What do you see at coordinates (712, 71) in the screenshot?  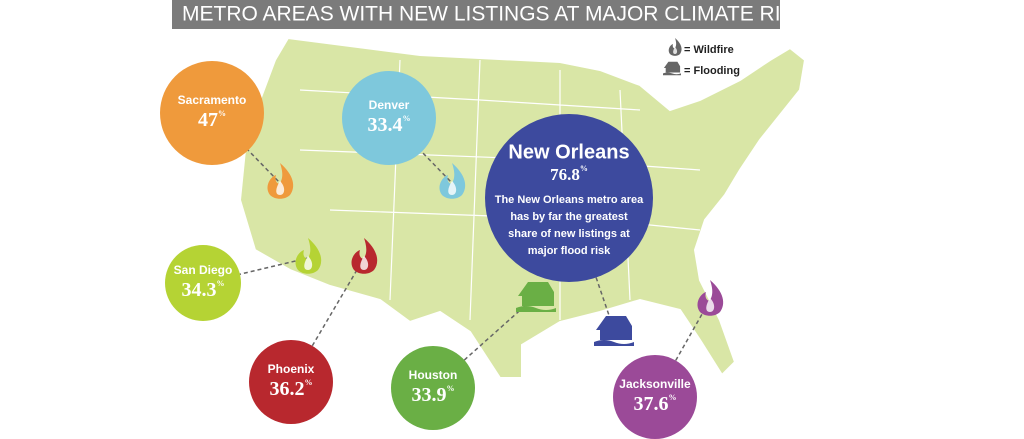 I see `legend-label: = Flooding` at bounding box center [712, 71].